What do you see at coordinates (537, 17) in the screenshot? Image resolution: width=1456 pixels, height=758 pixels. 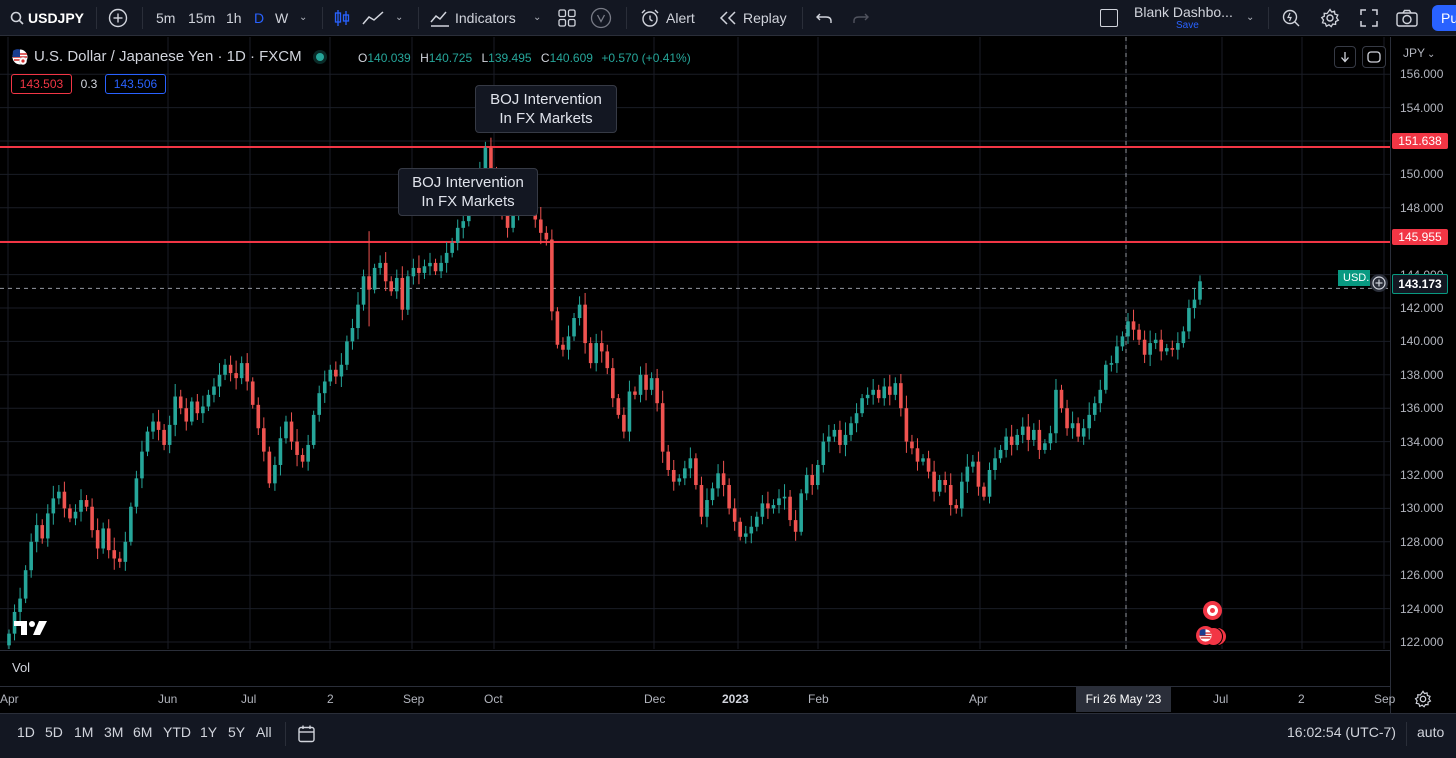 I see `indicators-dropdown: ⌄` at bounding box center [537, 17].